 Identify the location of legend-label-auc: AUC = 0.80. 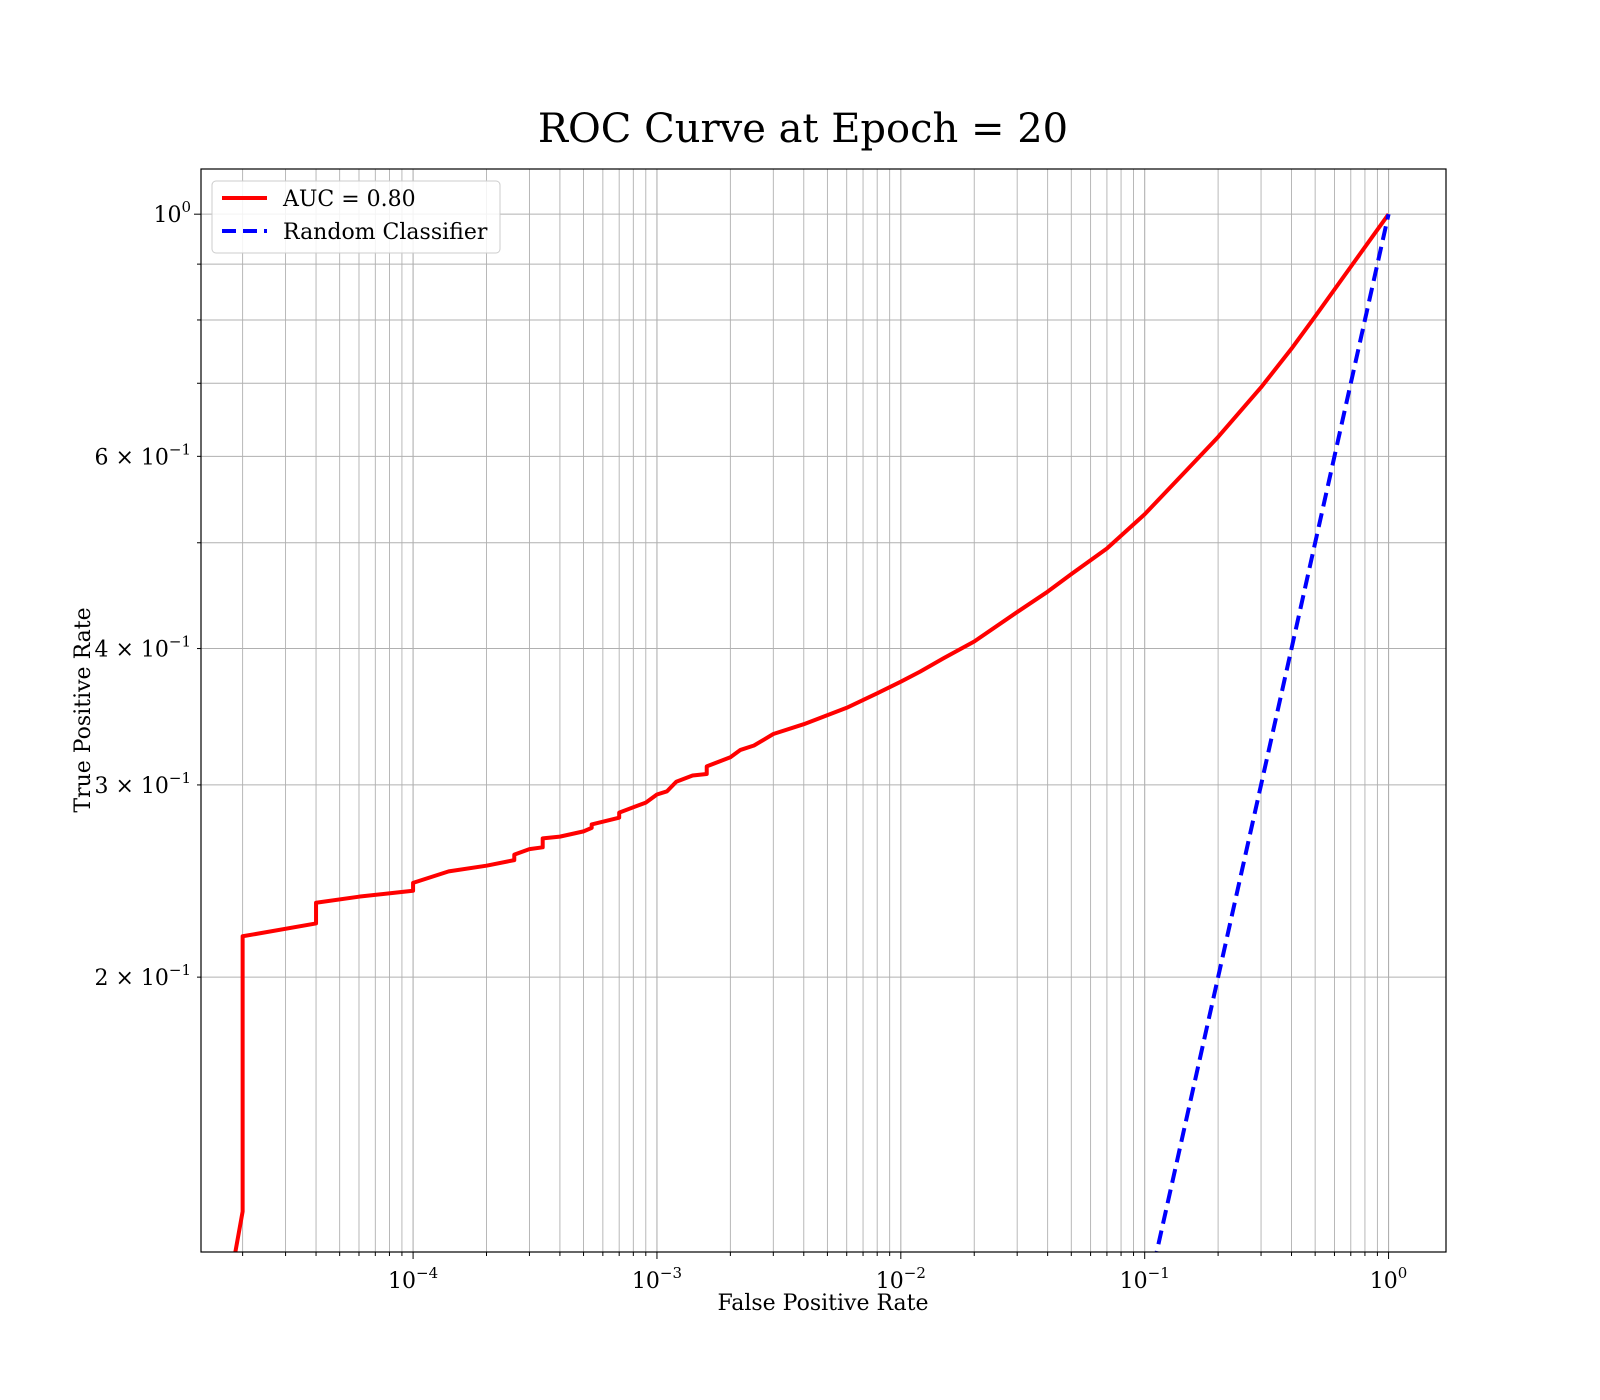
(349, 199).